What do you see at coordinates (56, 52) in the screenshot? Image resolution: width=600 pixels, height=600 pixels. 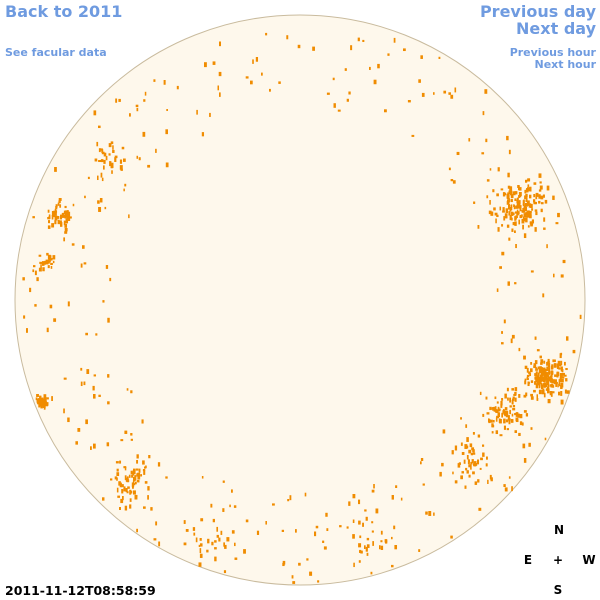 I see `facular-link: See facular data` at bounding box center [56, 52].